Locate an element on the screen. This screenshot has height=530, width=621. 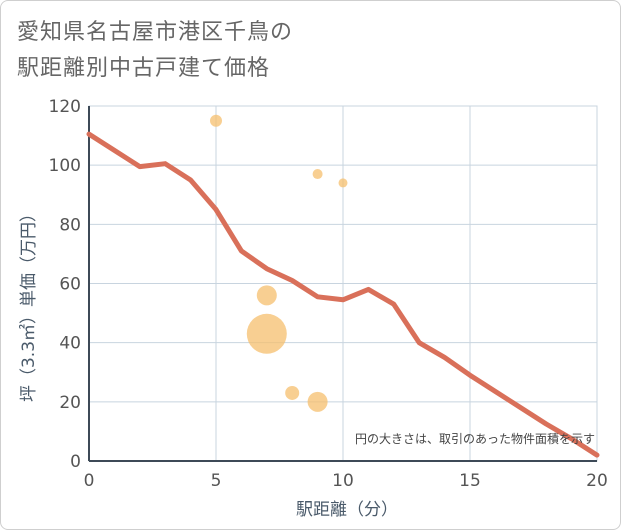
x-tick-label: 0 is located at coordinates (89, 481).